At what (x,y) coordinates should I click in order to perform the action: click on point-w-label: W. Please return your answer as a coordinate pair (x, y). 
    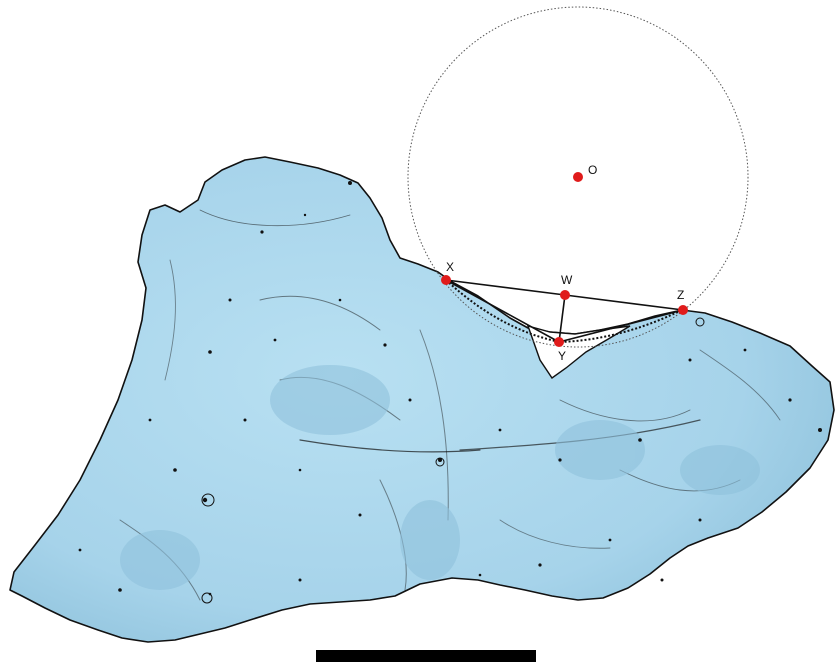
    Looking at the image, I should click on (567, 280).